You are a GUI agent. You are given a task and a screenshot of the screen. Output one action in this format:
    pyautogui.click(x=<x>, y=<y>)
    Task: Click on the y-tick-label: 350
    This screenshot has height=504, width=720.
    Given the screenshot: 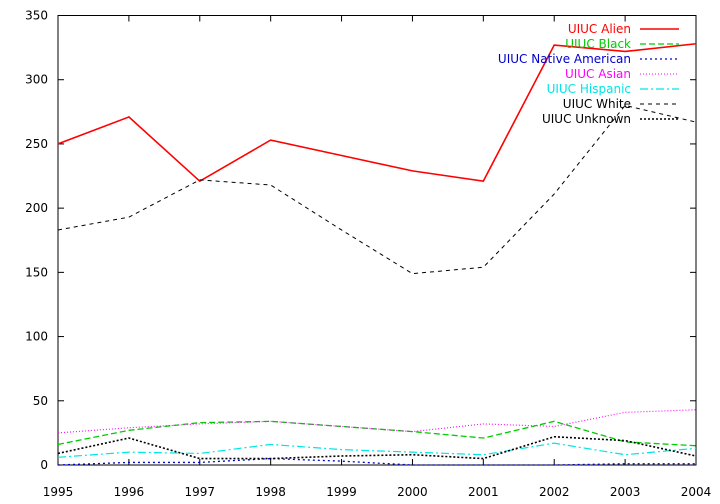 What is the action you would take?
    pyautogui.click(x=36, y=16)
    